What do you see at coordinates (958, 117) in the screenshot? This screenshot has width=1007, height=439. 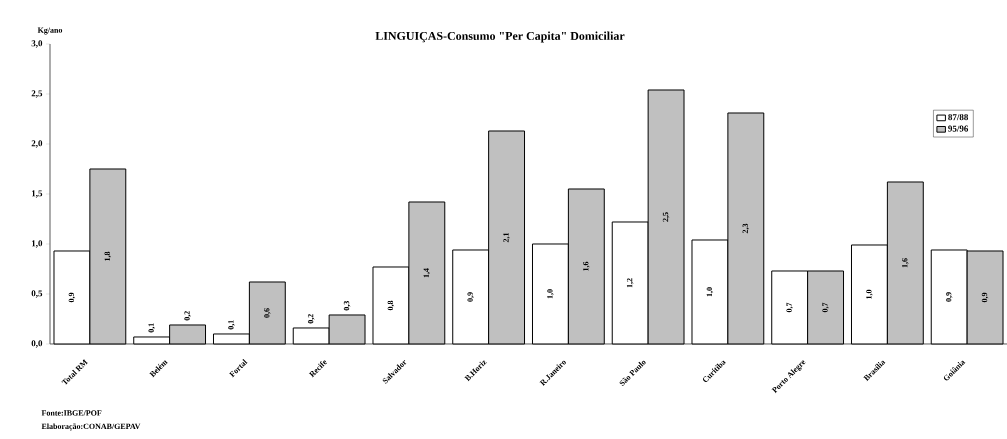 I see `legend-label: 87/88` at bounding box center [958, 117].